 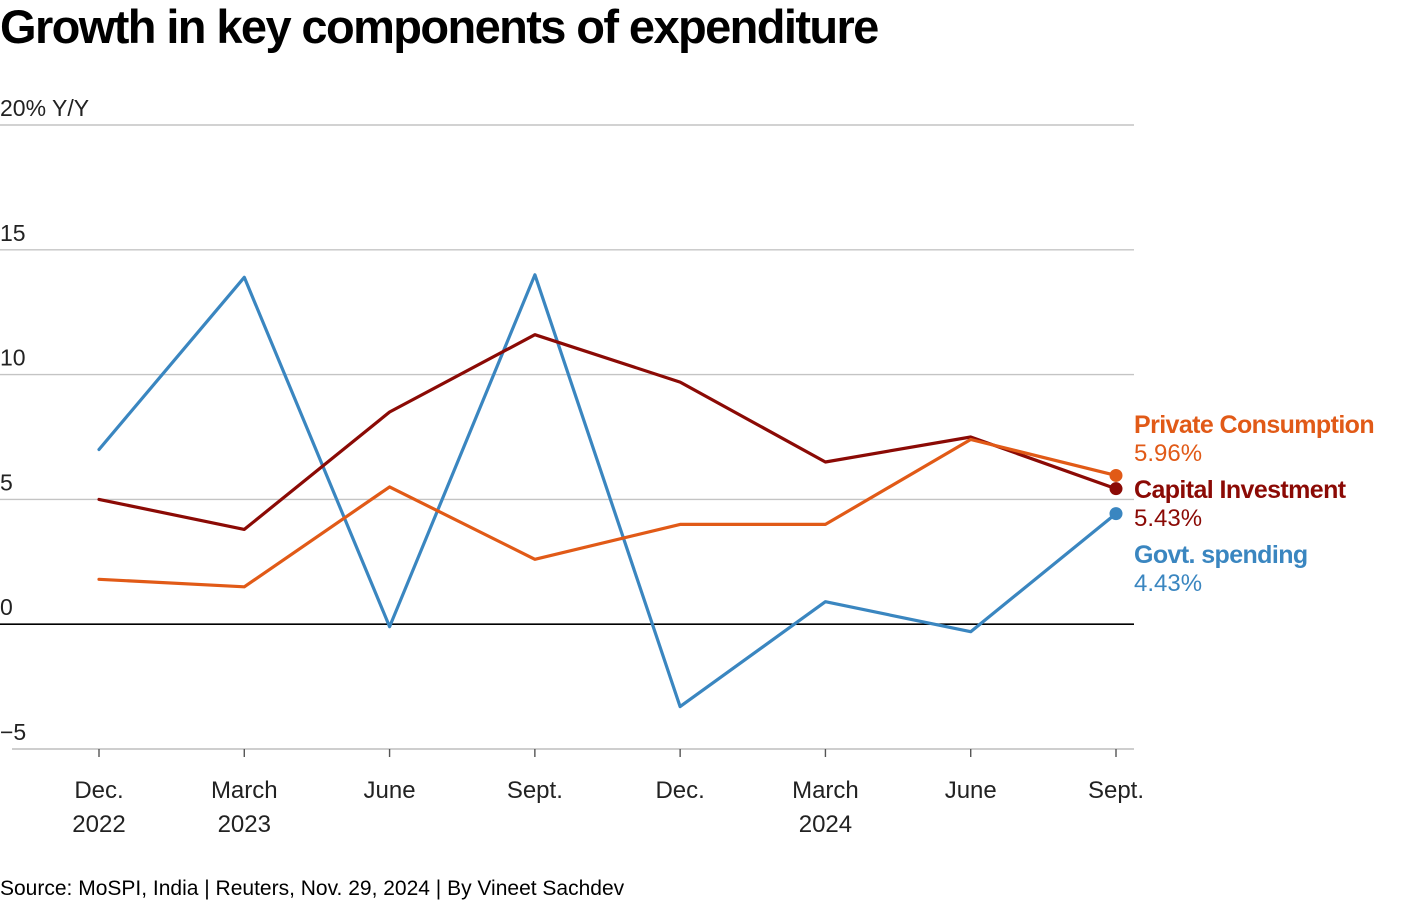 What do you see at coordinates (98, 824) in the screenshot?
I see `x-tick-label: 2022` at bounding box center [98, 824].